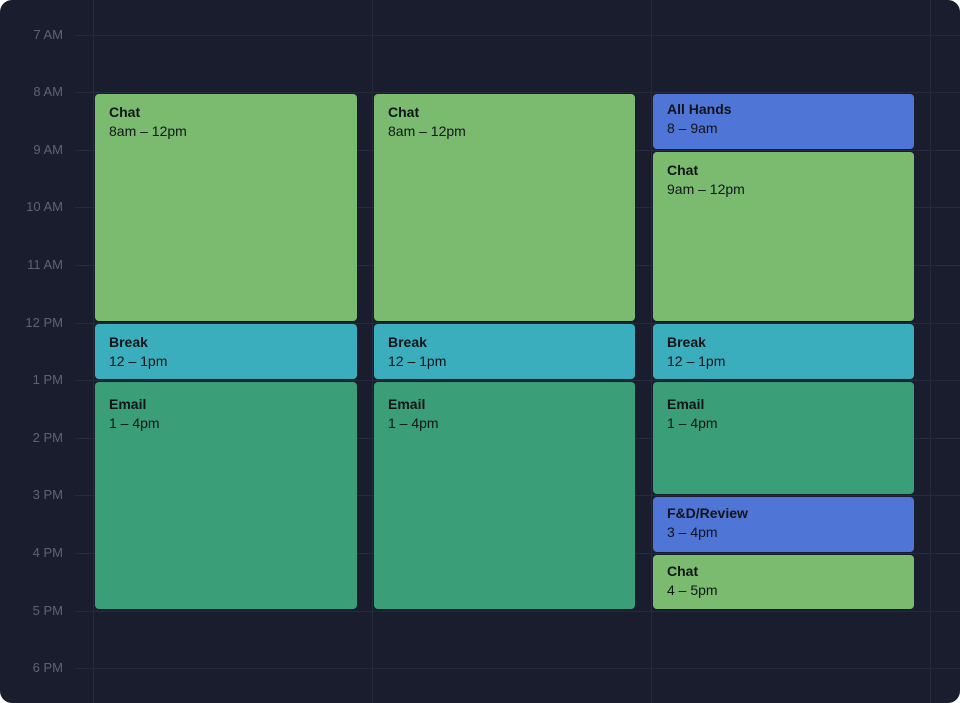 Image resolution: width=960 pixels, height=703 pixels. What do you see at coordinates (44, 322) in the screenshot?
I see `hour-label: 12 PM` at bounding box center [44, 322].